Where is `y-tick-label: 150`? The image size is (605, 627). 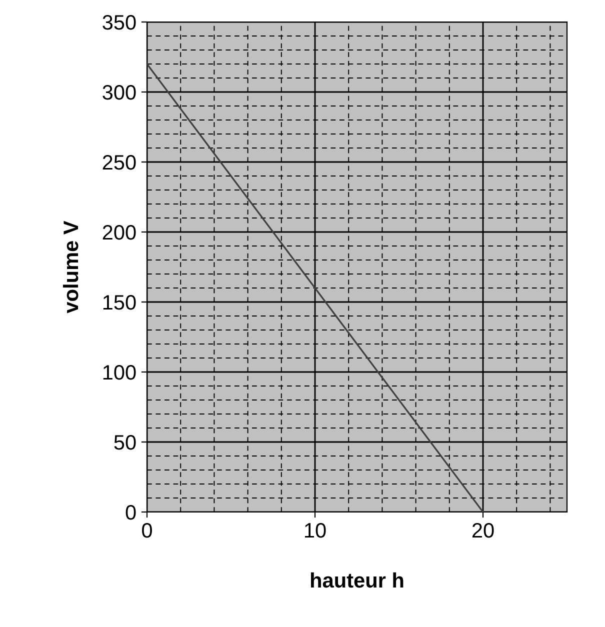 y-tick-label: 150 is located at coordinates (119, 302).